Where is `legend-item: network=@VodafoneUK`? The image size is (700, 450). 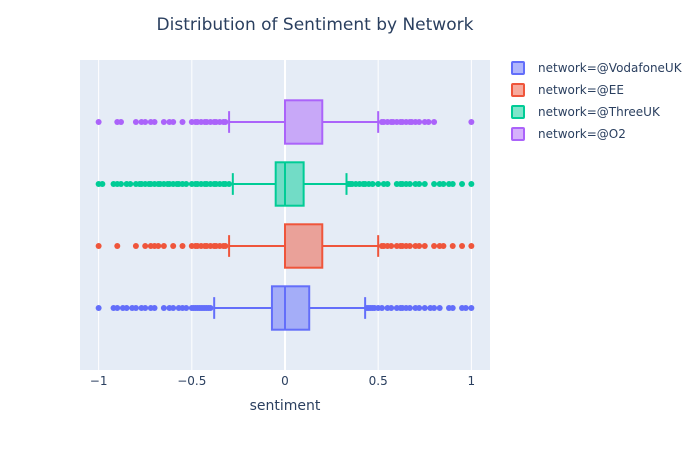
legend-item: network=@VodafoneUK is located at coordinates (597, 68).